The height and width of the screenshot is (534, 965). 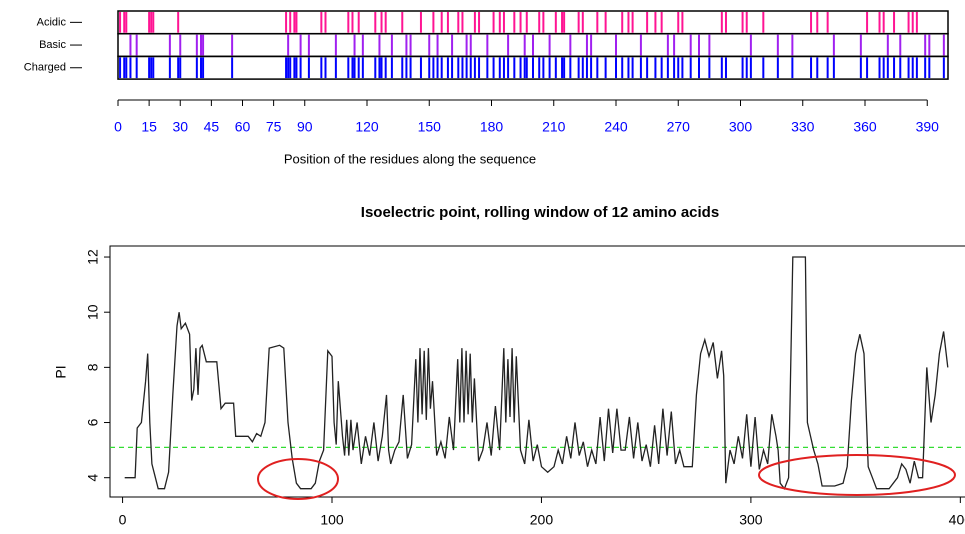 What do you see at coordinates (52, 22) in the screenshot?
I see `track-label: Acidic` at bounding box center [52, 22].